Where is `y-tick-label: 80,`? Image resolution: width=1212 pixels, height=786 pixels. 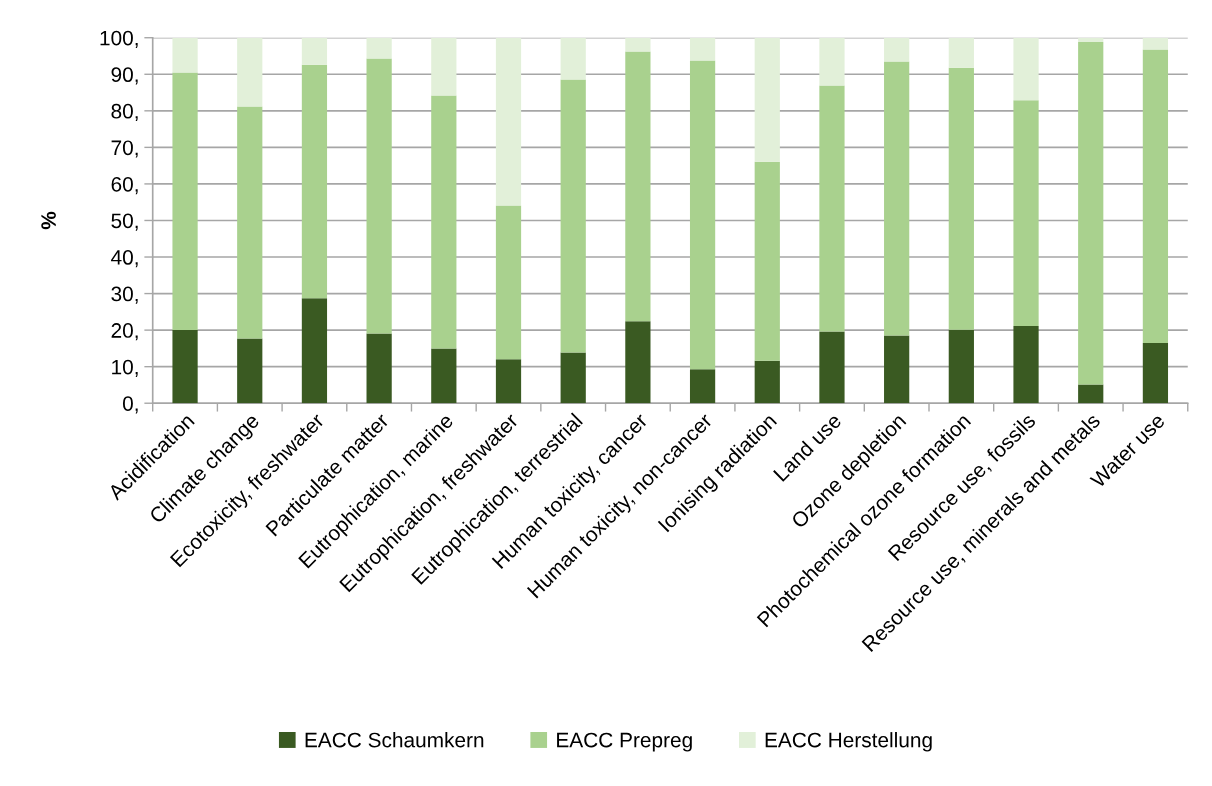
y-tick-label: 80, is located at coordinates (124, 112).